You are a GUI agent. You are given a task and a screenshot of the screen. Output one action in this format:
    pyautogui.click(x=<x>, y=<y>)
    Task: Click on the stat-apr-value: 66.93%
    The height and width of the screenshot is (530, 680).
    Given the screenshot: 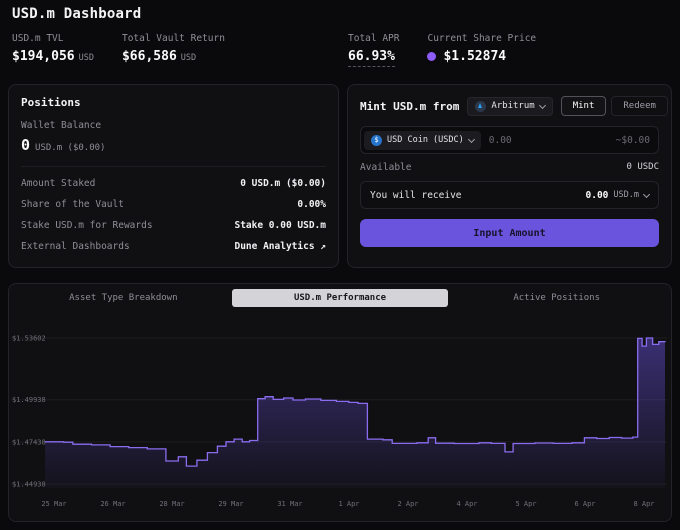 What is the action you would take?
    pyautogui.click(x=371, y=58)
    